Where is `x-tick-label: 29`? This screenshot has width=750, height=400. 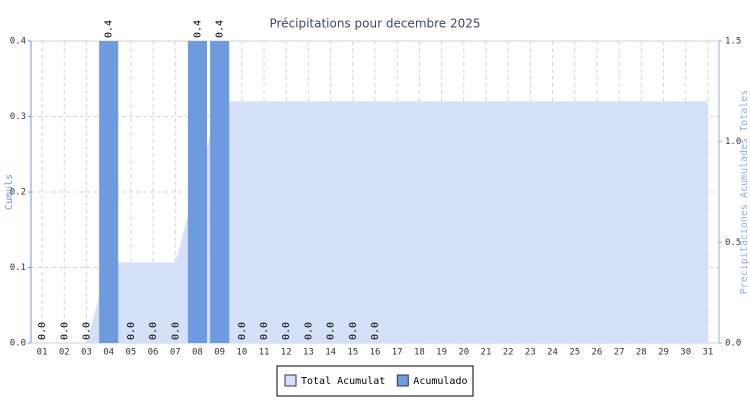
x-tick-label: 29 is located at coordinates (663, 353).